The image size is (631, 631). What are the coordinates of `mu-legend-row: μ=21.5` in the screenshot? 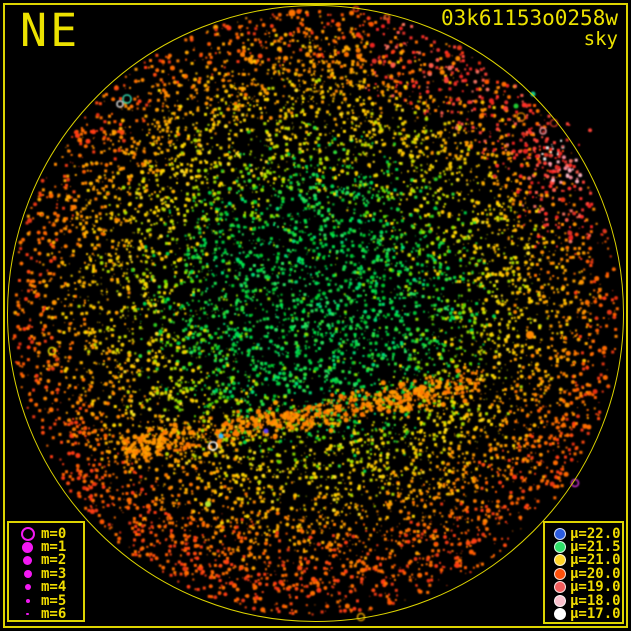 It's located at (586, 547).